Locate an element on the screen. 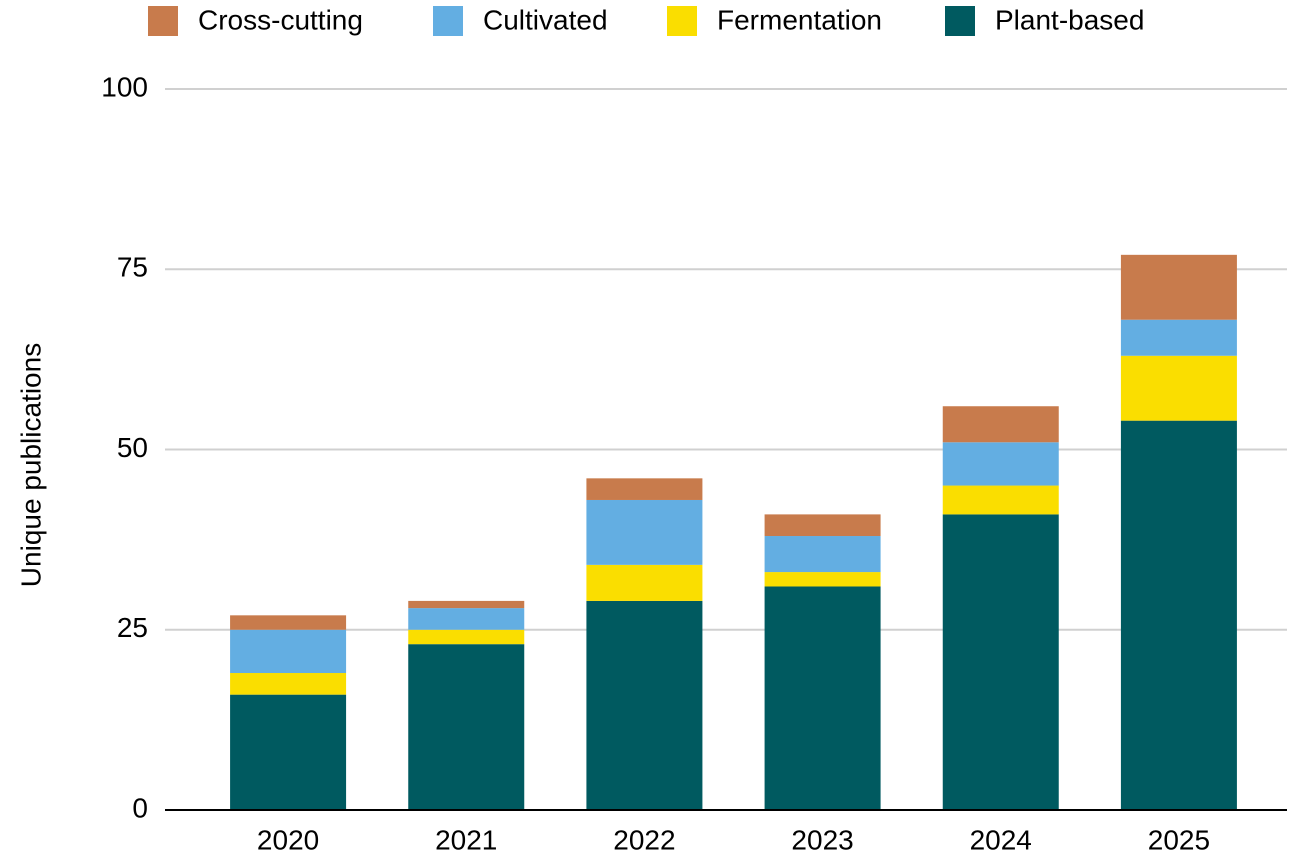 Image resolution: width=1309 pixels, height=860 pixels. x-tick-label: 2025 is located at coordinates (1179, 839).